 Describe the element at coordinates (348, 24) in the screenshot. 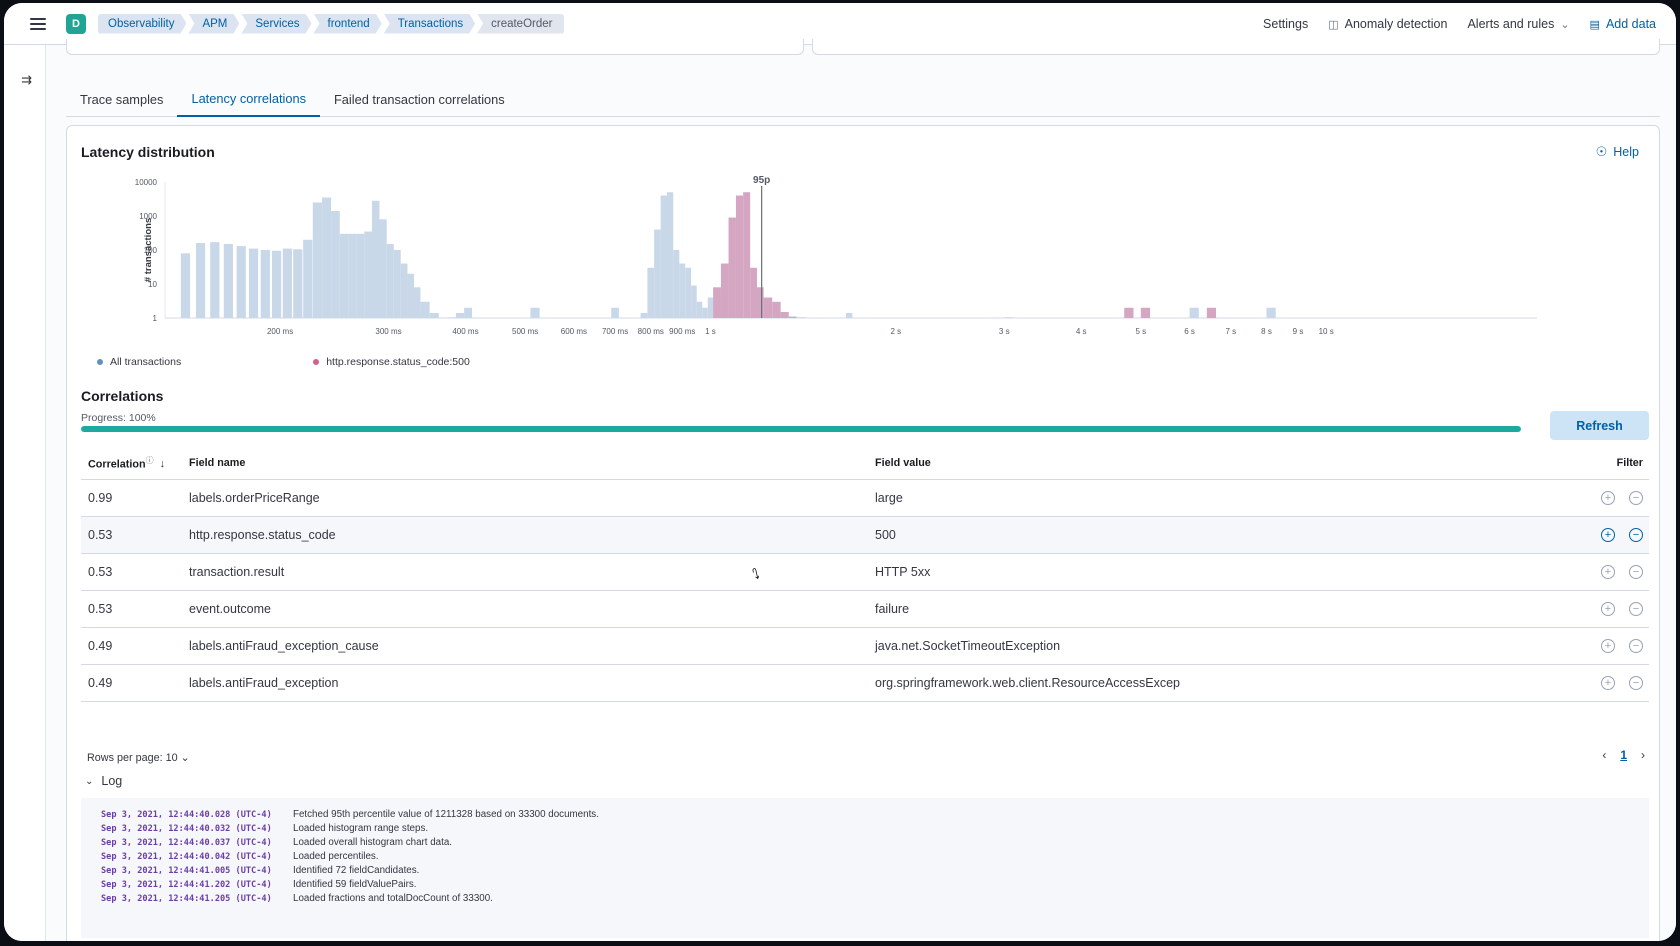

I see `breadcrumb-frontend: frontend` at that location.